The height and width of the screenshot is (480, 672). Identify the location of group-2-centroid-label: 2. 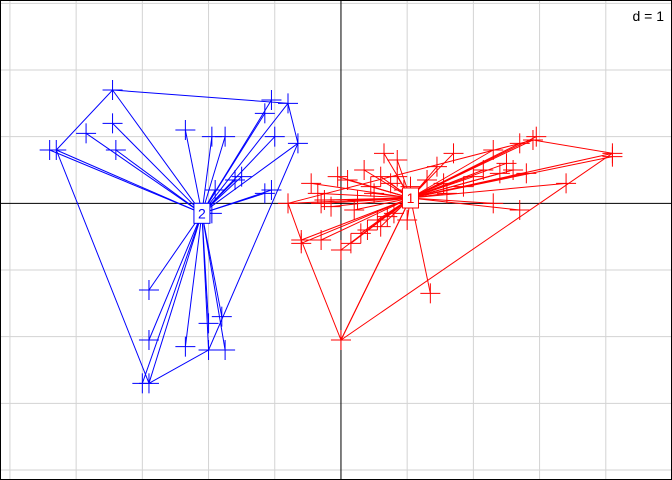
(202, 213).